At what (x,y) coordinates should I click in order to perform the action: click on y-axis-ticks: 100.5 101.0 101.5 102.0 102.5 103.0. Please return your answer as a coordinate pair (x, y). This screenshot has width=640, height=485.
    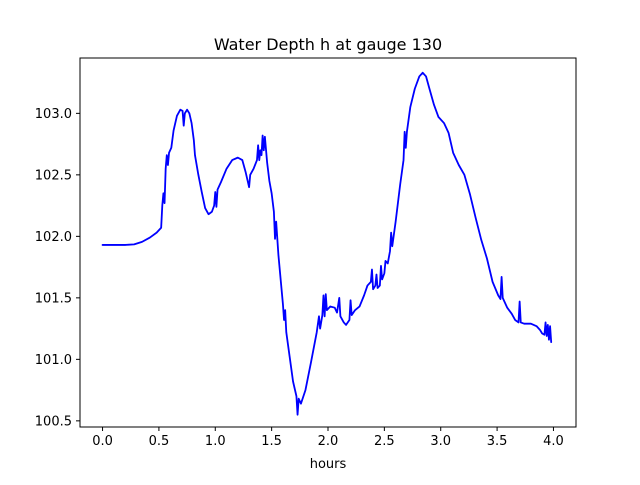
    Looking at the image, I should click on (57, 268).